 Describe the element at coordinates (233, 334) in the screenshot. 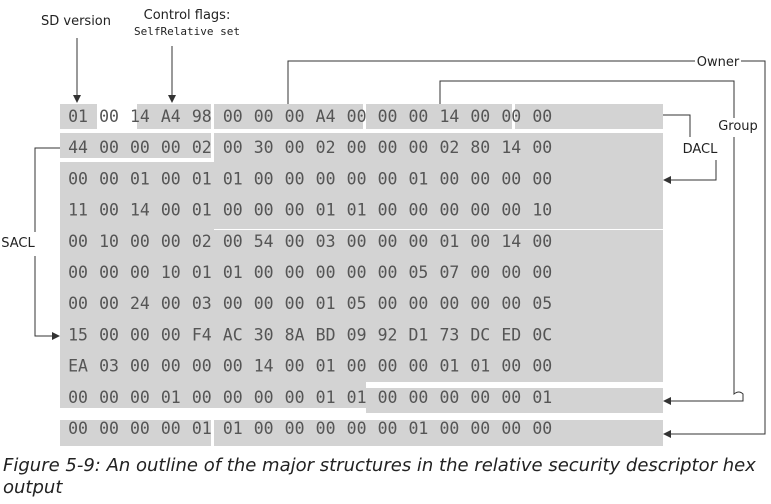

I see `hex-byte: AC` at that location.